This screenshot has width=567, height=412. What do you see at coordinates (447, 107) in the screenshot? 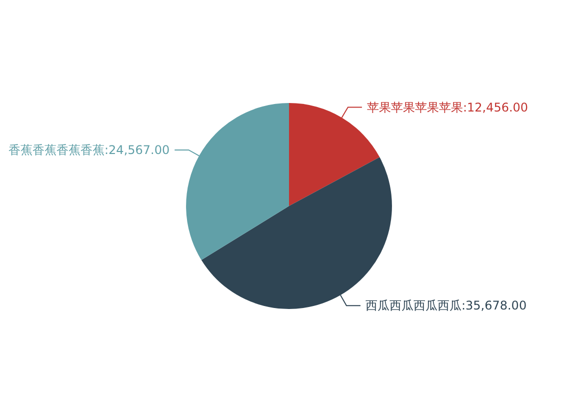
I see `slice-label: 苹果苹果苹果苹果:12,456.00` at bounding box center [447, 107].